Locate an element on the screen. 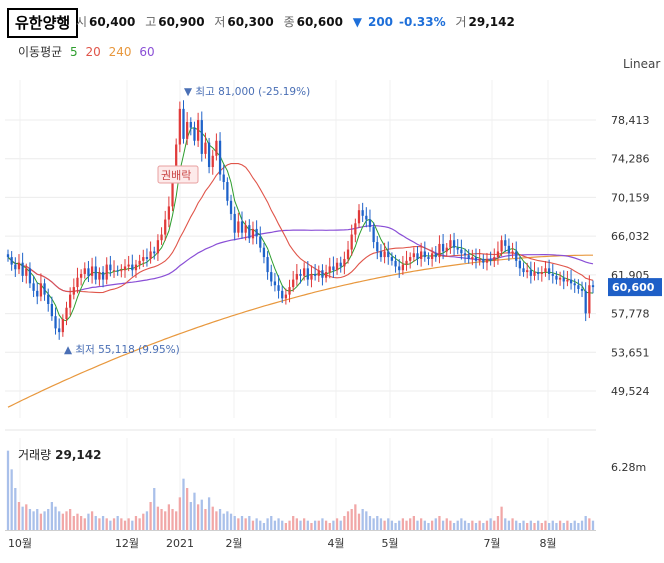  stock-title: 유한양행 is located at coordinates (43, 23).